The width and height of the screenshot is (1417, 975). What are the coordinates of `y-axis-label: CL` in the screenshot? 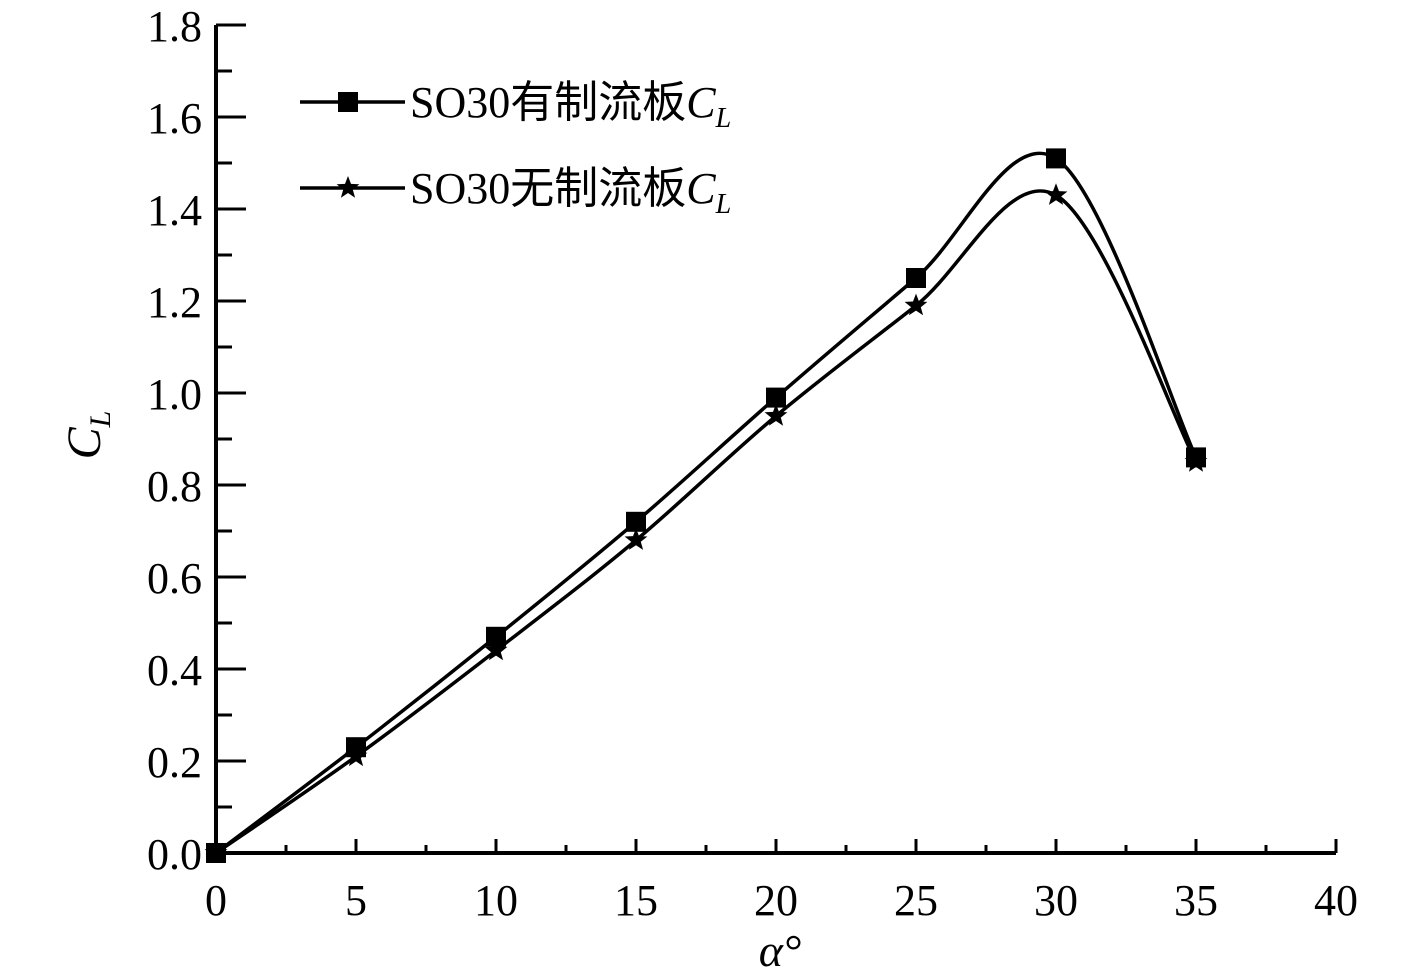 It's located at (87, 435).